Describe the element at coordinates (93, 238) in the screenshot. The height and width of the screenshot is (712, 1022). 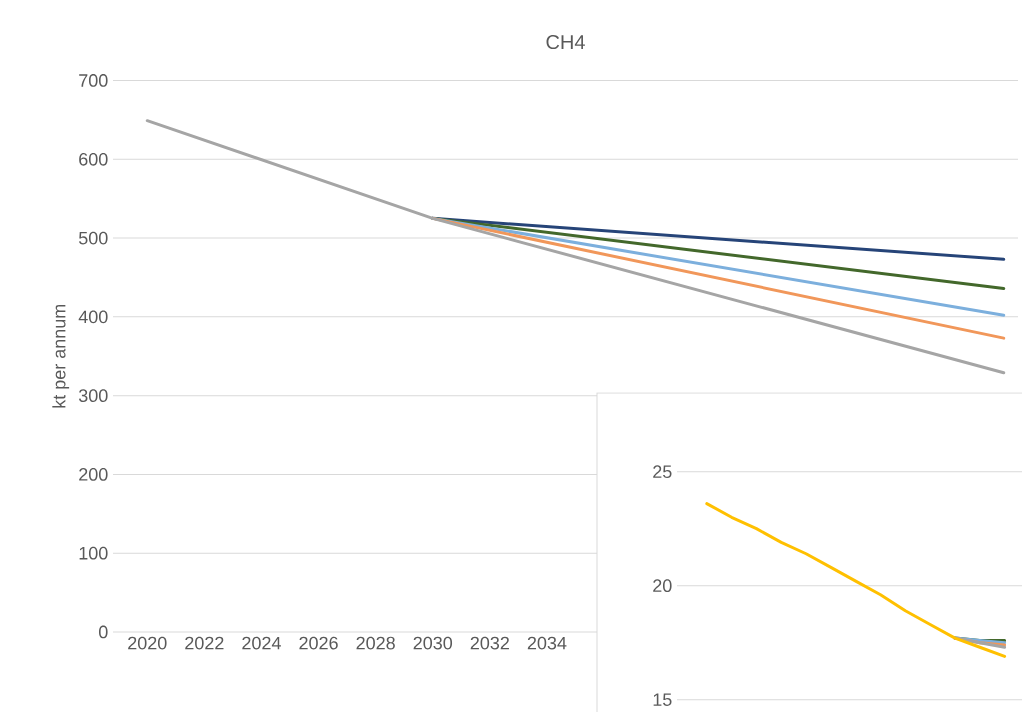
I see `y-tick-label: 500` at that location.